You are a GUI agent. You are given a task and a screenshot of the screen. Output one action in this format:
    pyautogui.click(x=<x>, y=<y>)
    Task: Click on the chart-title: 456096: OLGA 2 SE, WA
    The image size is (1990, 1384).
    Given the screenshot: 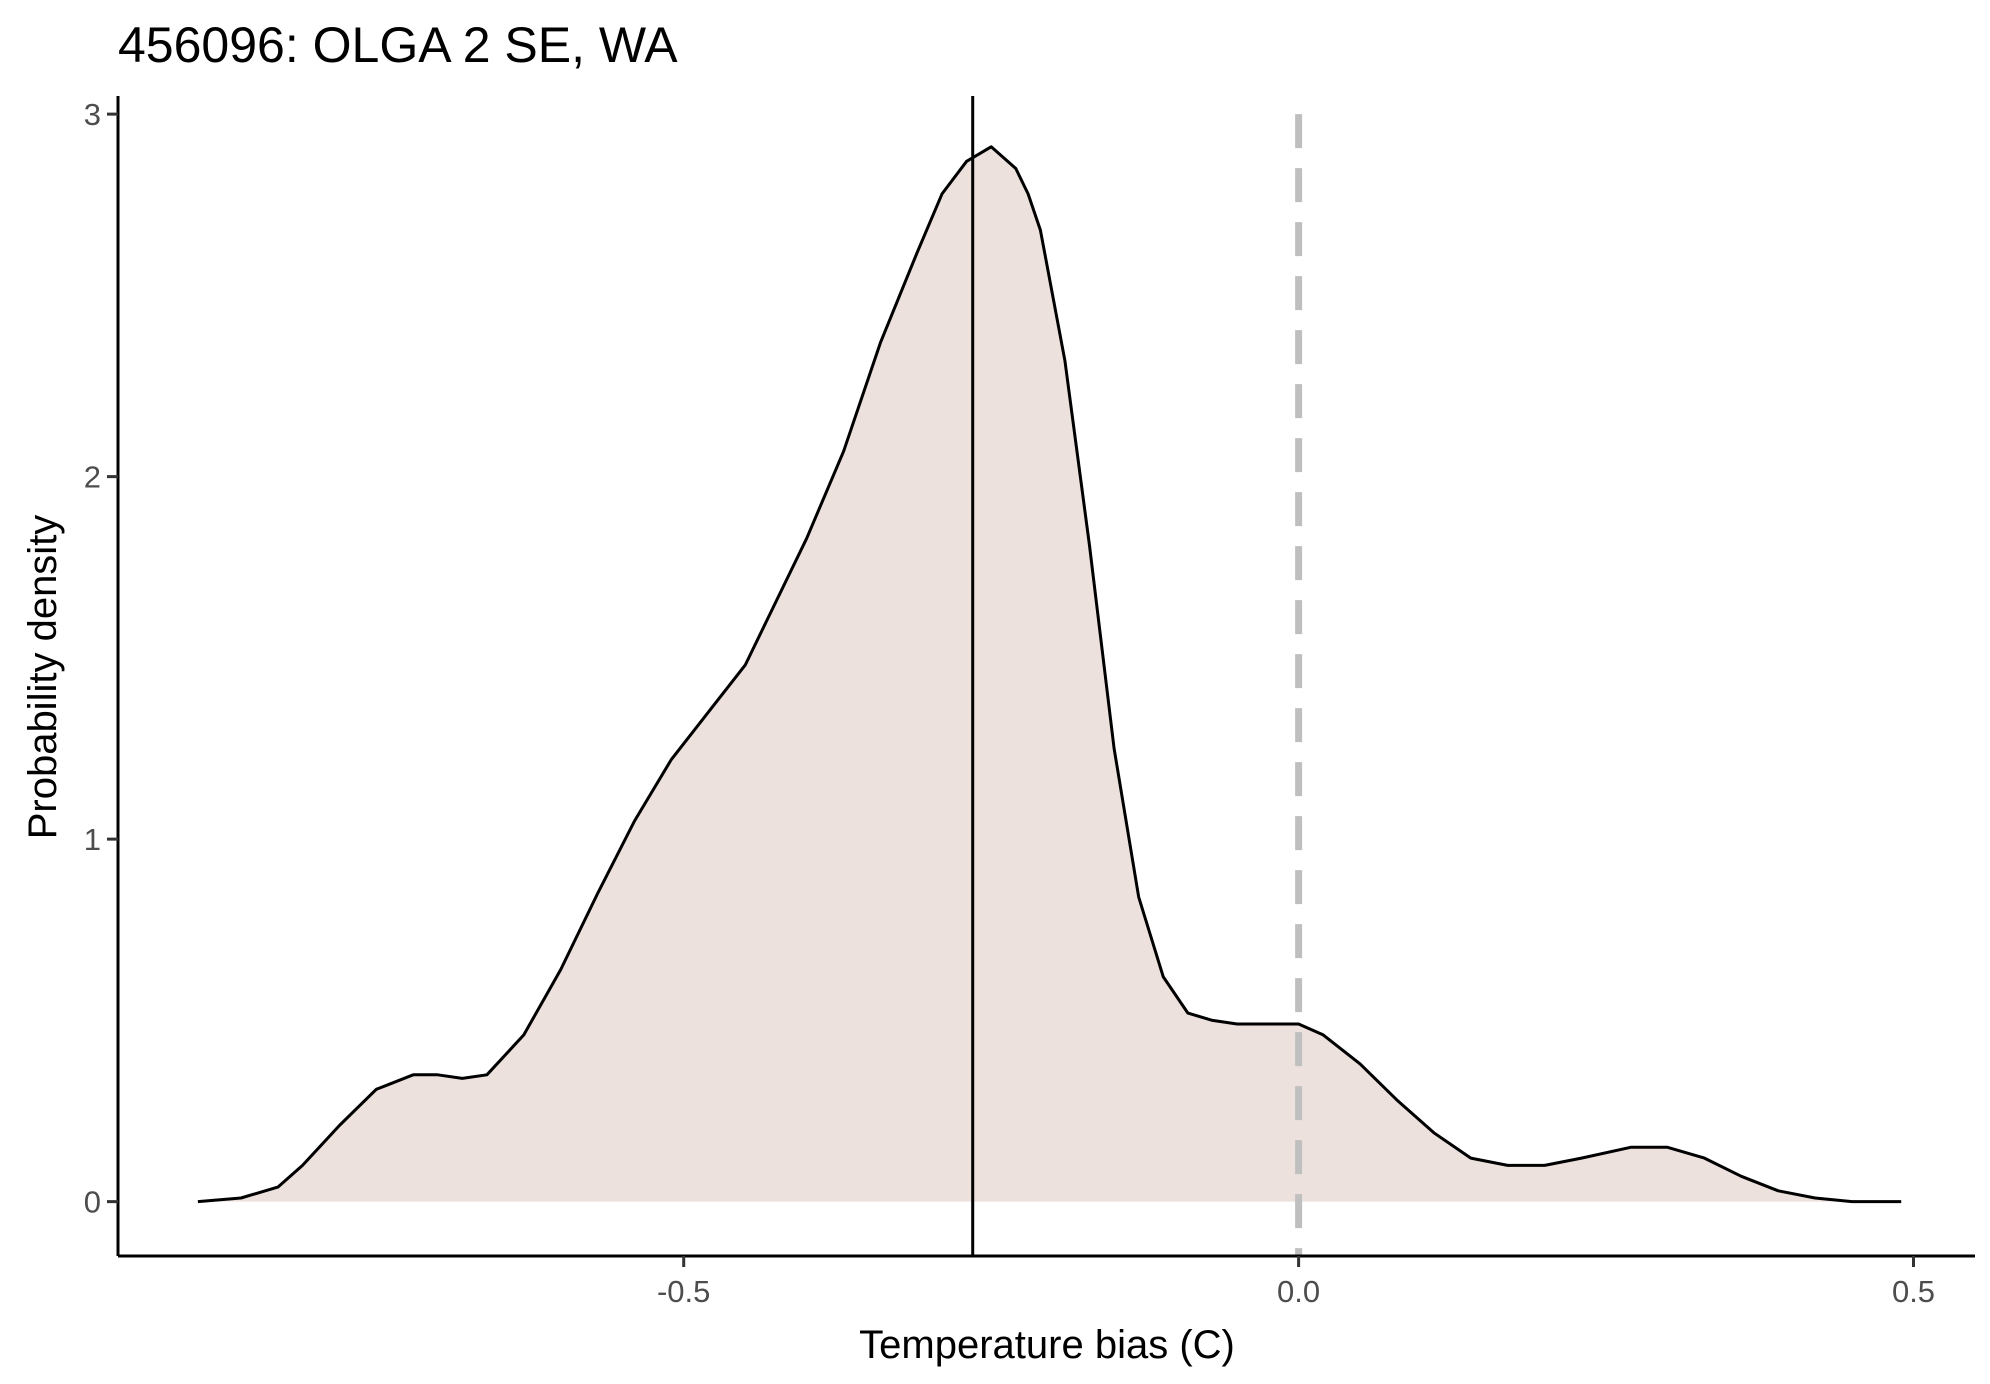 What is the action you would take?
    pyautogui.click(x=398, y=45)
    